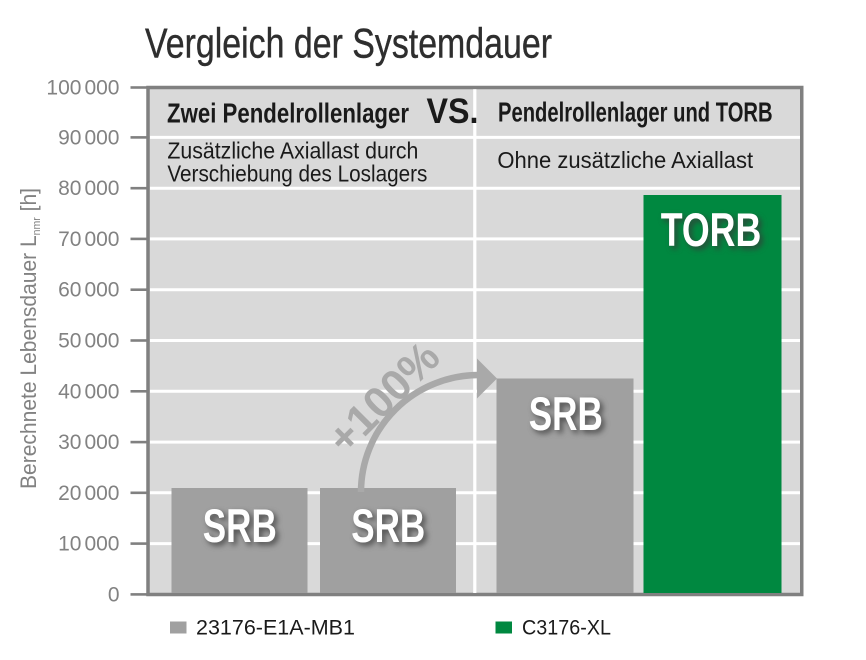  What do you see at coordinates (288, 113) in the screenshot?
I see `svg-text: Zwei Pendelrollenlager` at bounding box center [288, 113].